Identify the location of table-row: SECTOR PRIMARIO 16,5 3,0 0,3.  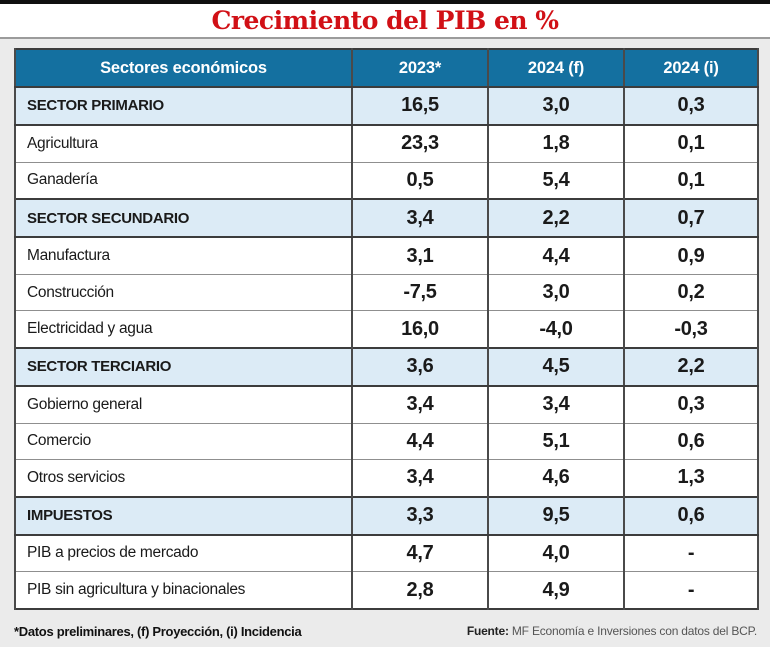
(386, 106).